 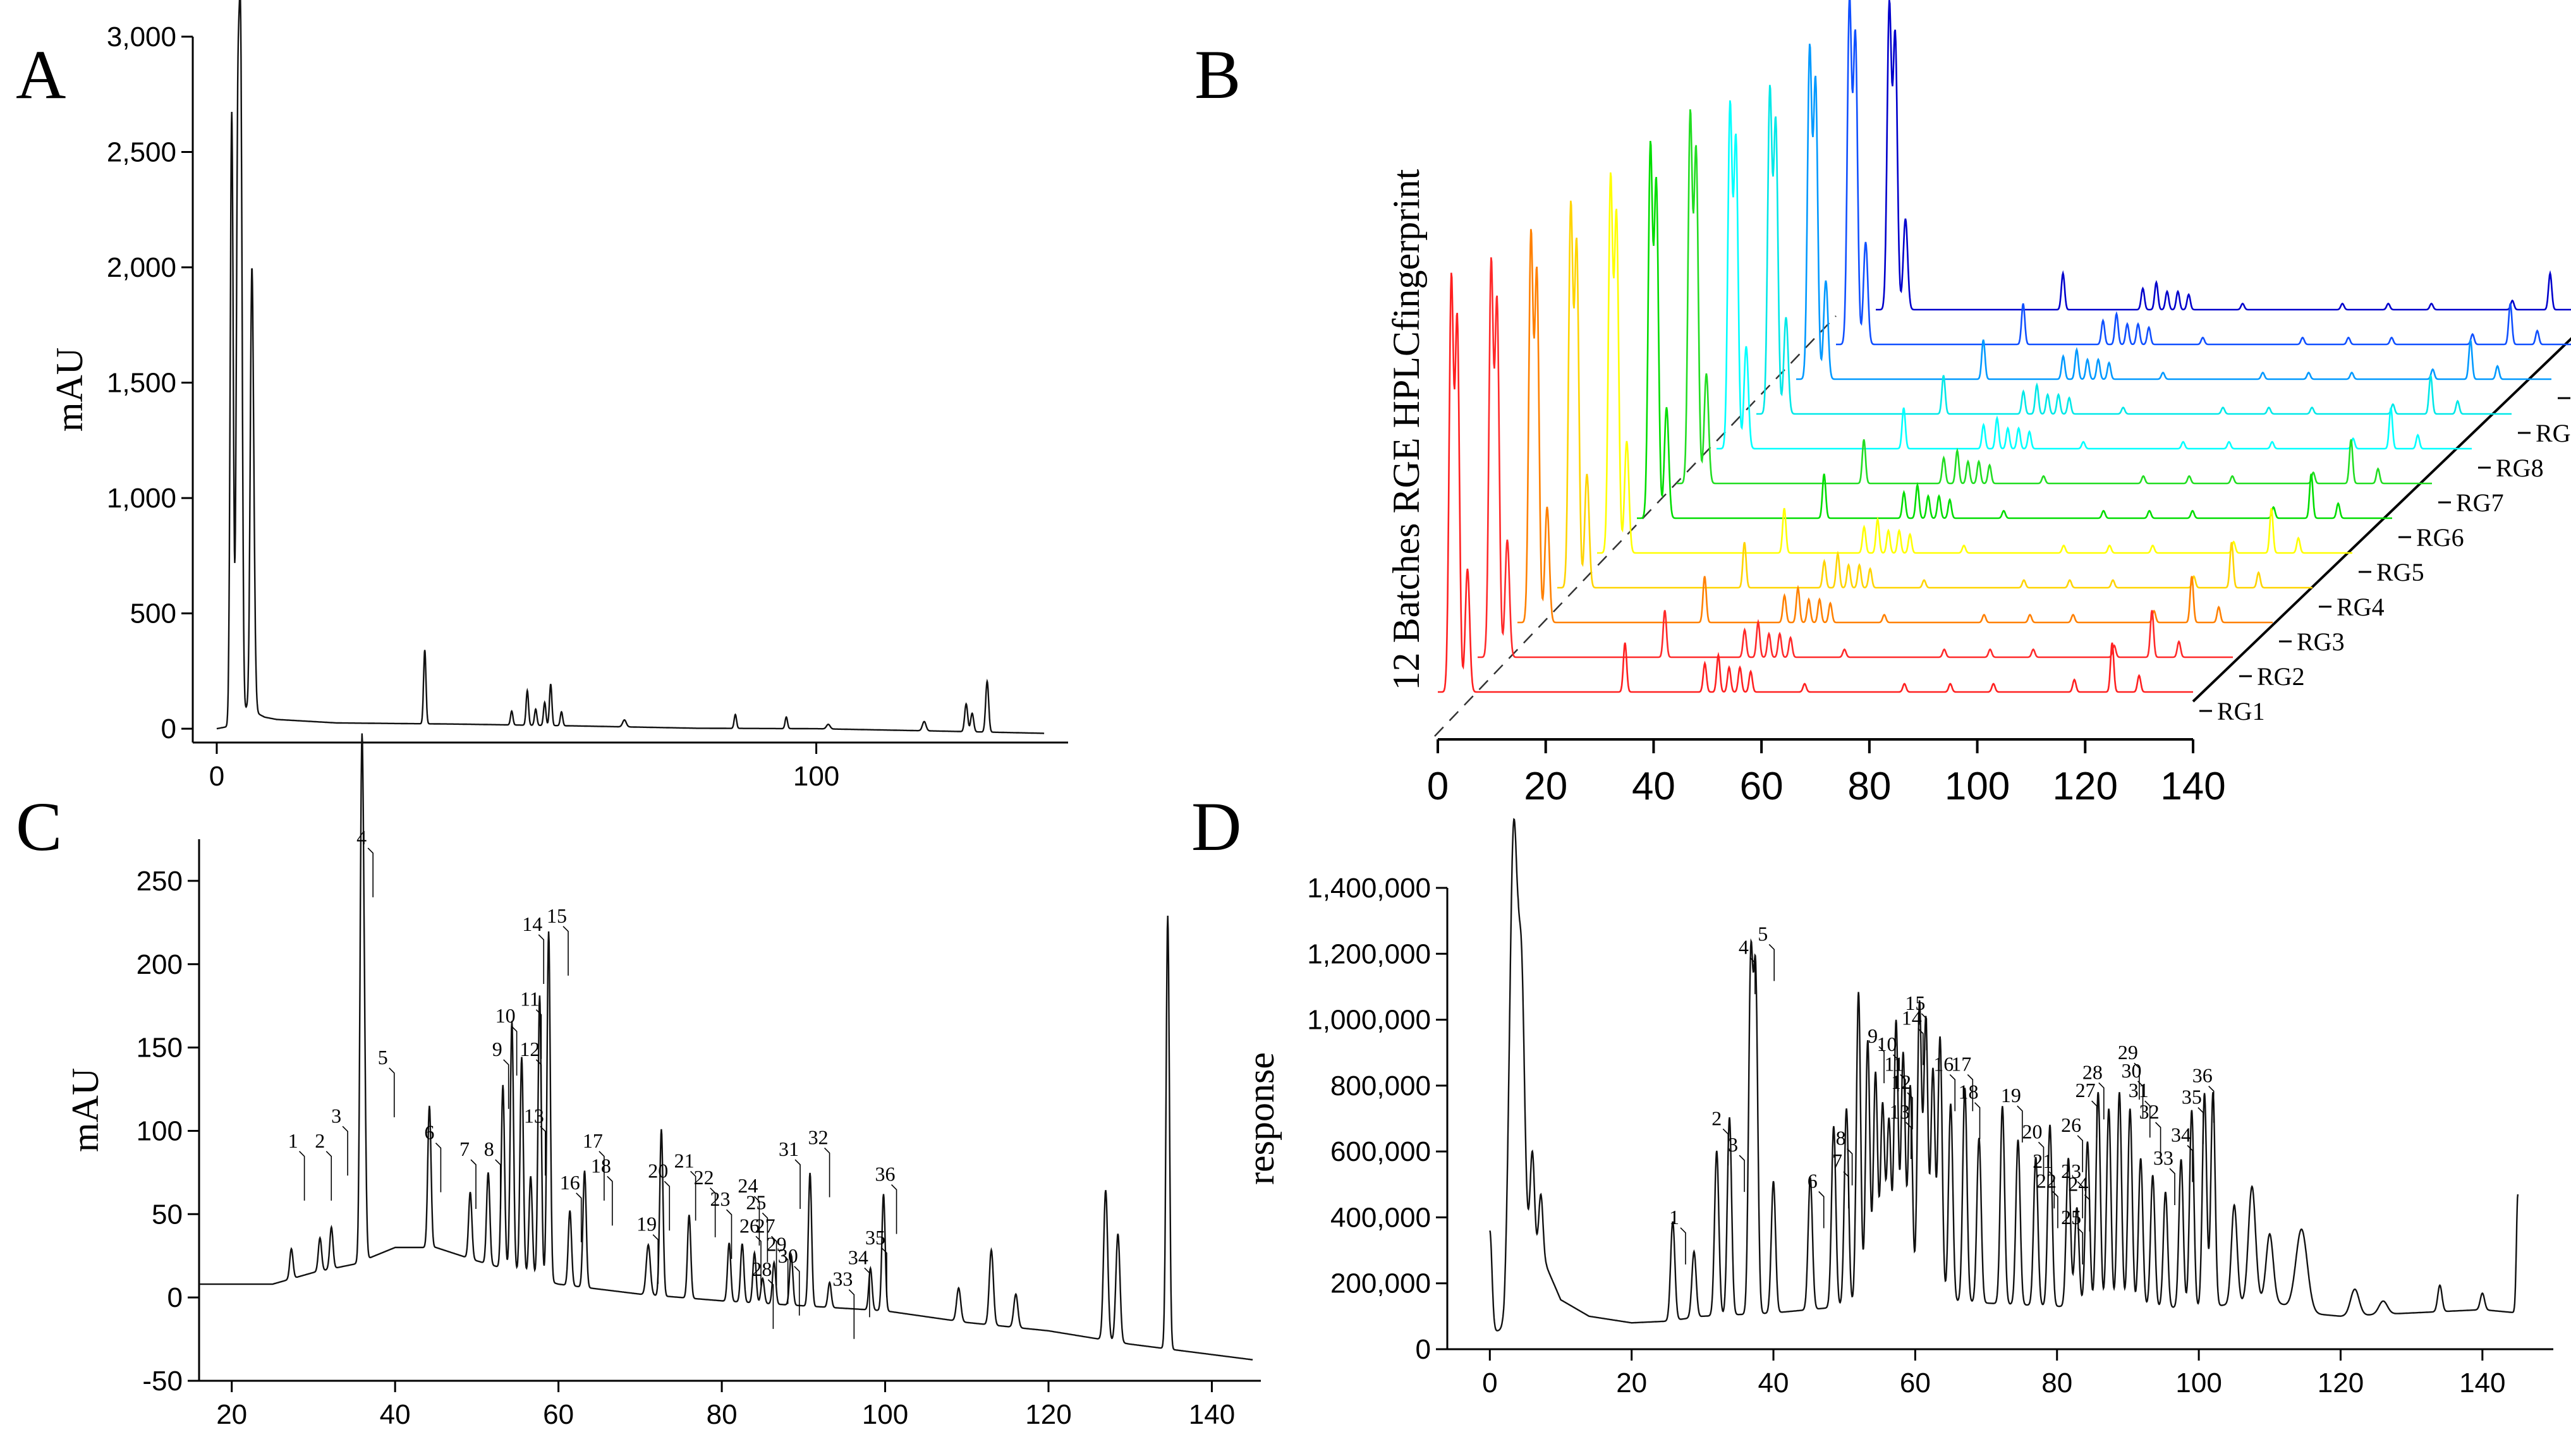 What do you see at coordinates (1763, 933) in the screenshot?
I see `peak-label-5: 5` at bounding box center [1763, 933].